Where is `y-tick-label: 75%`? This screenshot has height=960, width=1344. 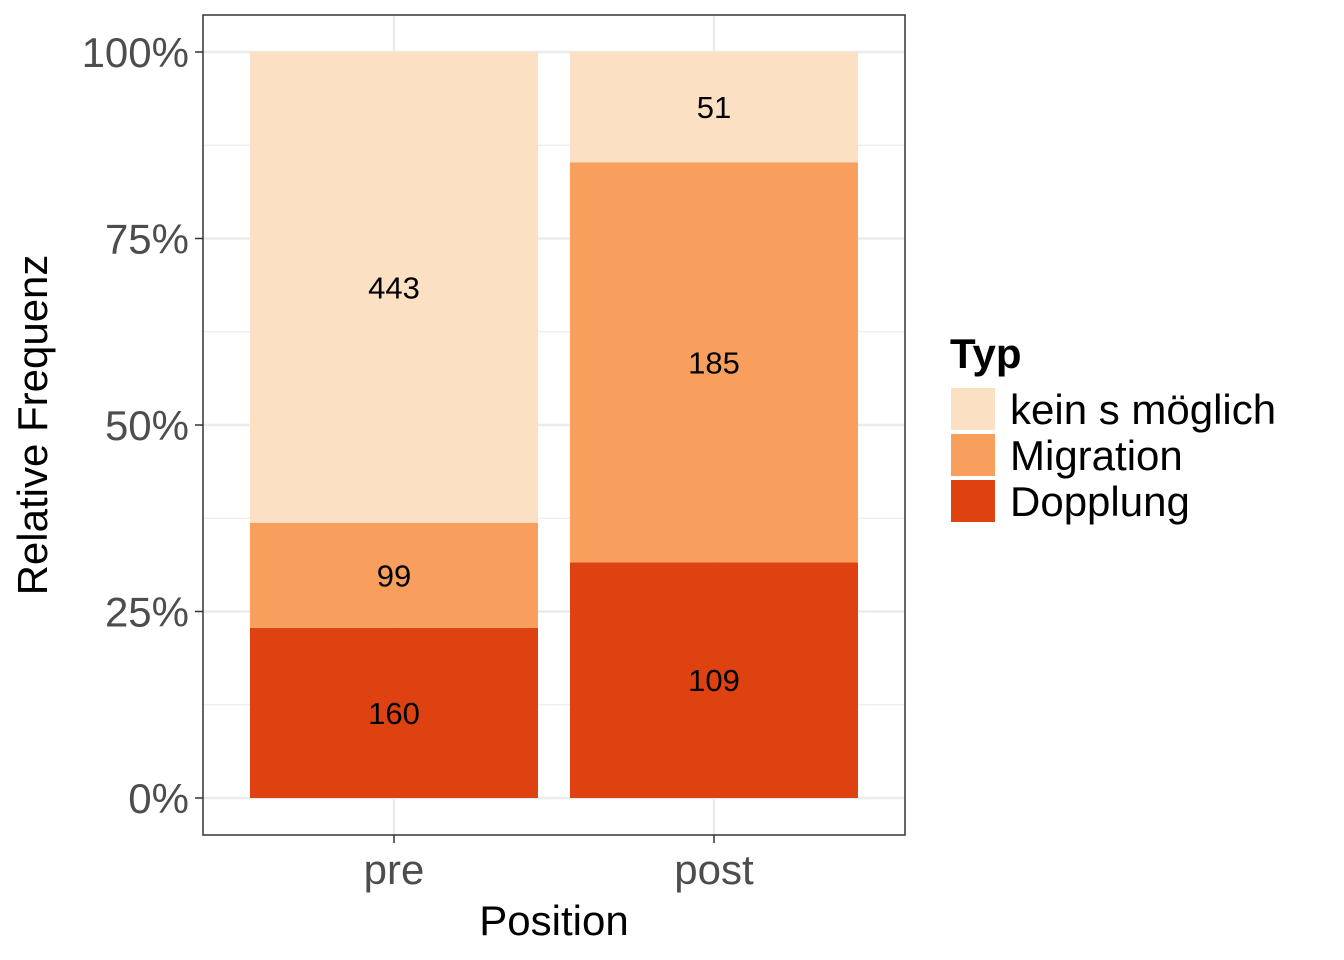
y-tick-label: 75% is located at coordinates (147, 239).